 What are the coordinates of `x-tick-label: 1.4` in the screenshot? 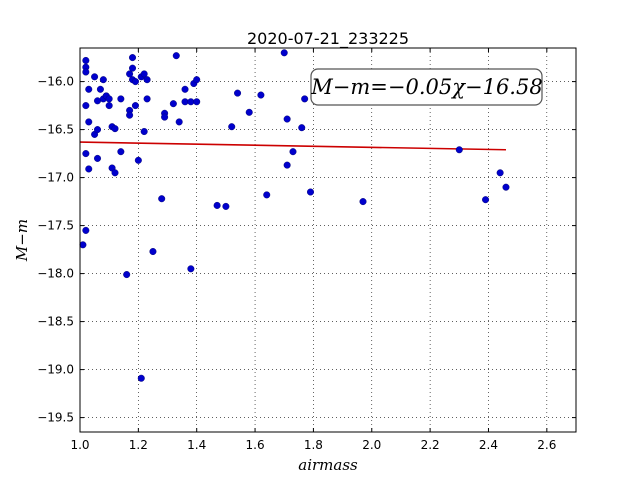 It's located at (196, 445).